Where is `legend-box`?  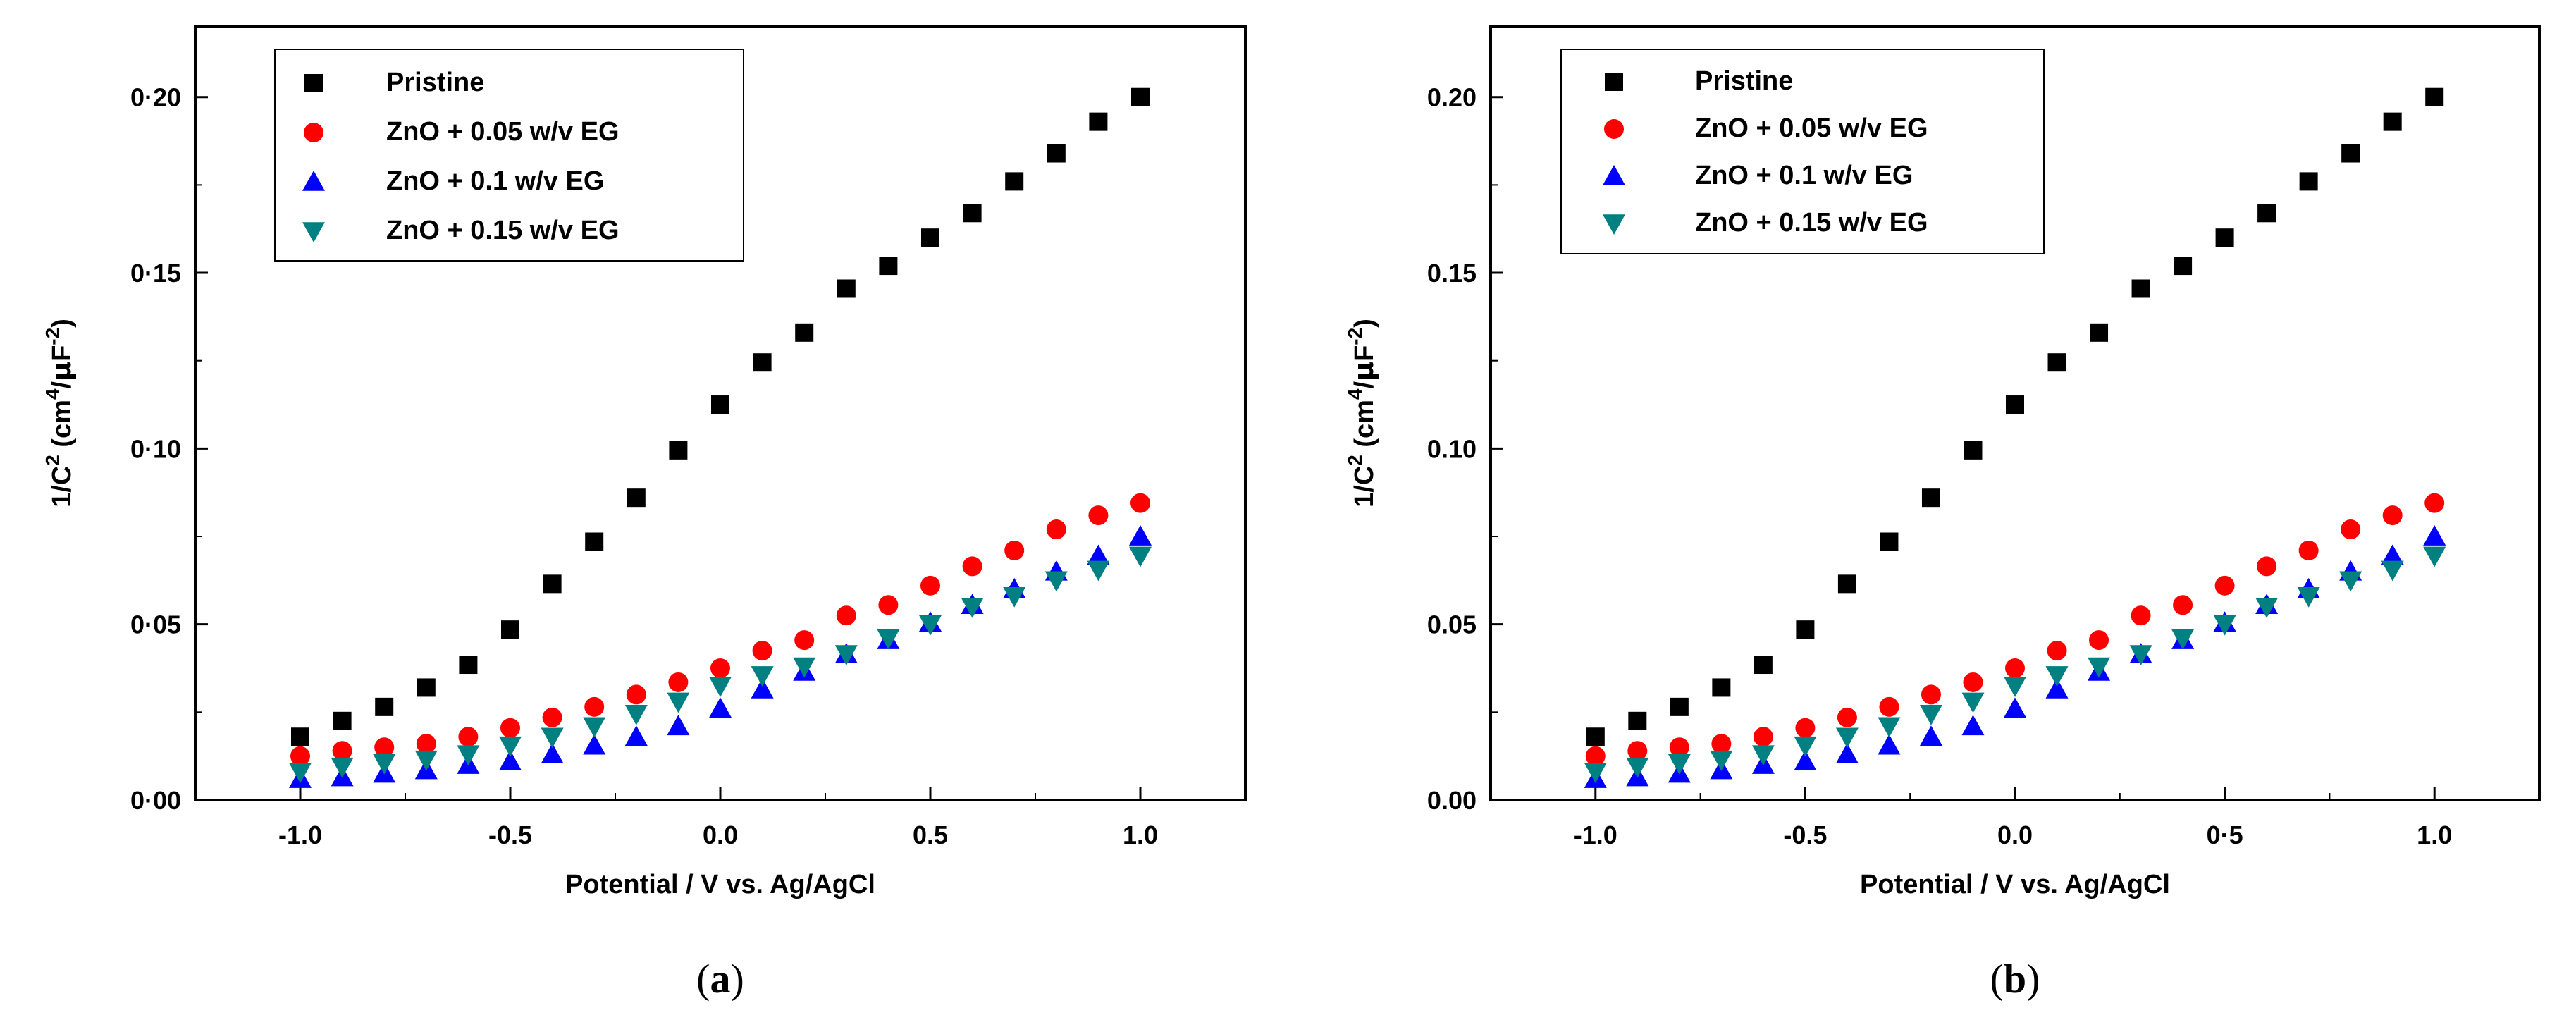 legend-box is located at coordinates (1802, 151).